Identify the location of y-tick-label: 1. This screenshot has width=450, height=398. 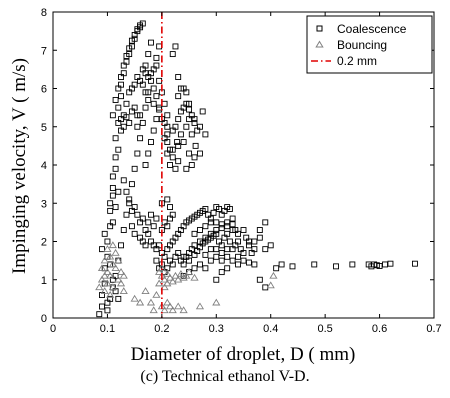
(44, 281).